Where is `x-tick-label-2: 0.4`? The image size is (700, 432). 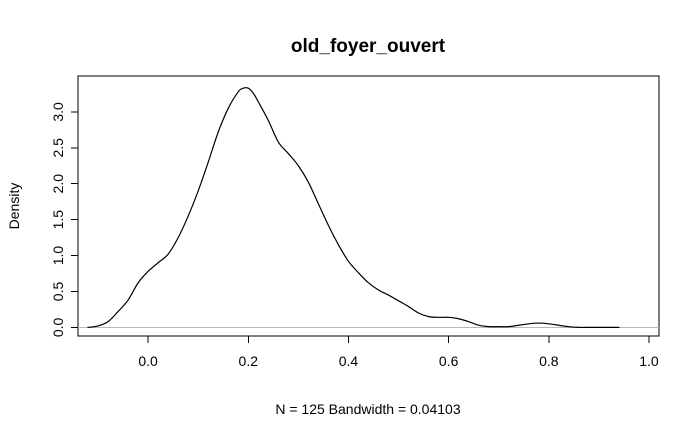
x-tick-label-2: 0.4 is located at coordinates (349, 361).